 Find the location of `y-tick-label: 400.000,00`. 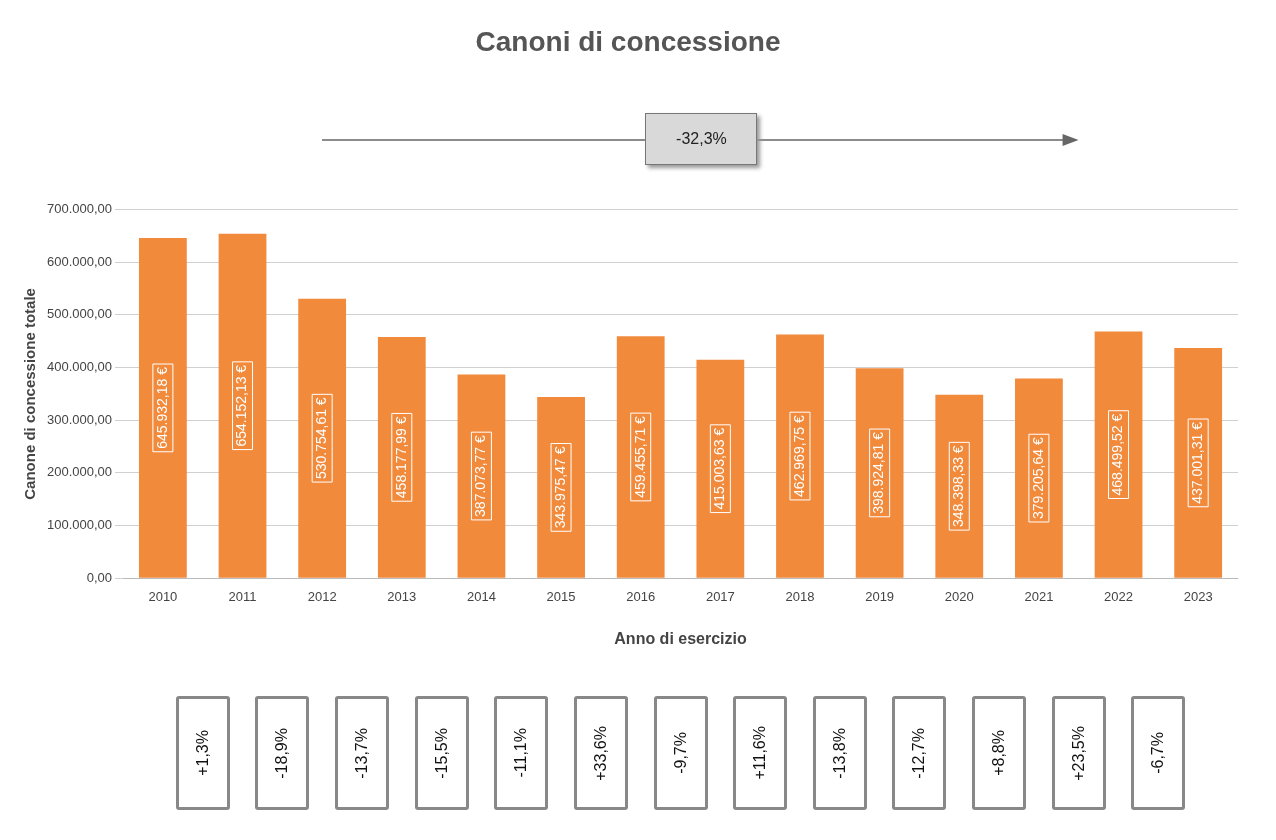

y-tick-label: 400.000,00 is located at coordinates (79, 367).